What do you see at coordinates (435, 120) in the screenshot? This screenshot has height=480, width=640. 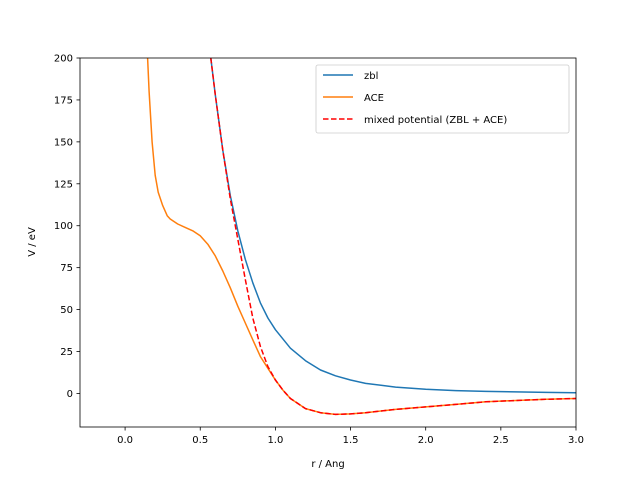 I see `legend-label-mixed: mixed potential (ZBL + ACE)` at bounding box center [435, 120].